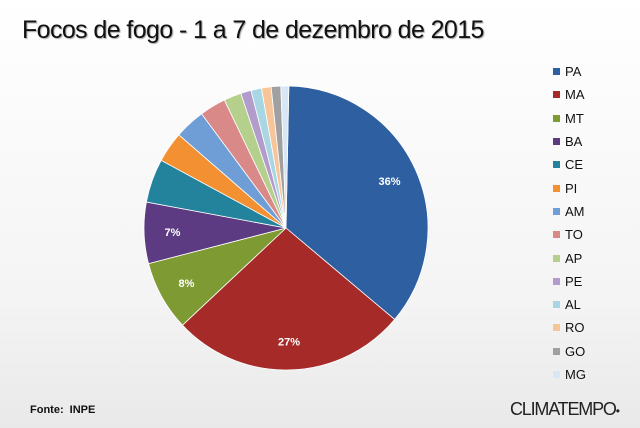 The height and width of the screenshot is (428, 640). What do you see at coordinates (285, 157) in the screenshot?
I see `pie-slice-mg` at bounding box center [285, 157].